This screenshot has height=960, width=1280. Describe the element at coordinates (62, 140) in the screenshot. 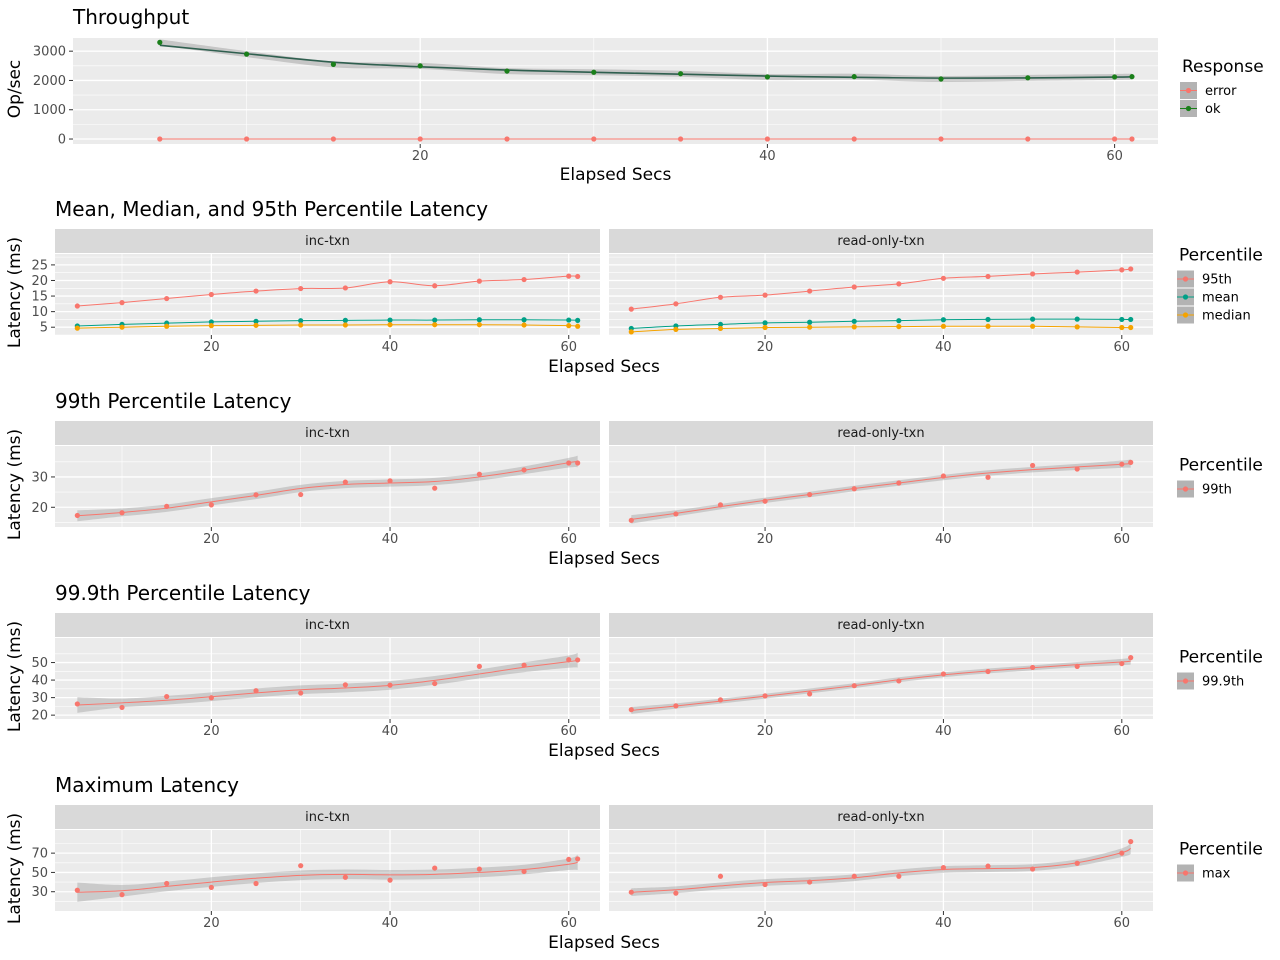

I see `y-tick-label: 0` at that location.